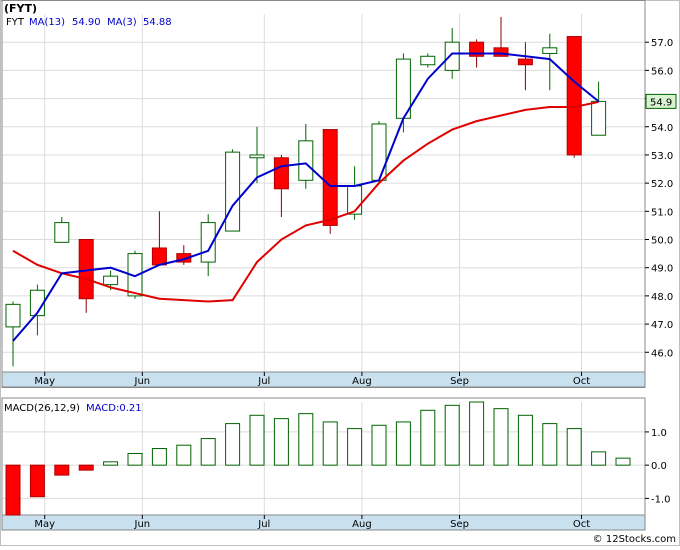  Describe the element at coordinates (662, 156) in the screenshot. I see `price-tick-label: 53.0` at that location.